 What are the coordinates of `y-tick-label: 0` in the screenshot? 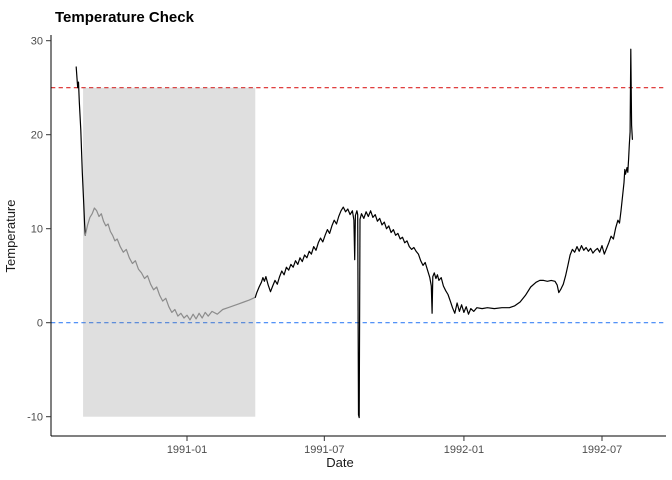 It's located at (40, 324).